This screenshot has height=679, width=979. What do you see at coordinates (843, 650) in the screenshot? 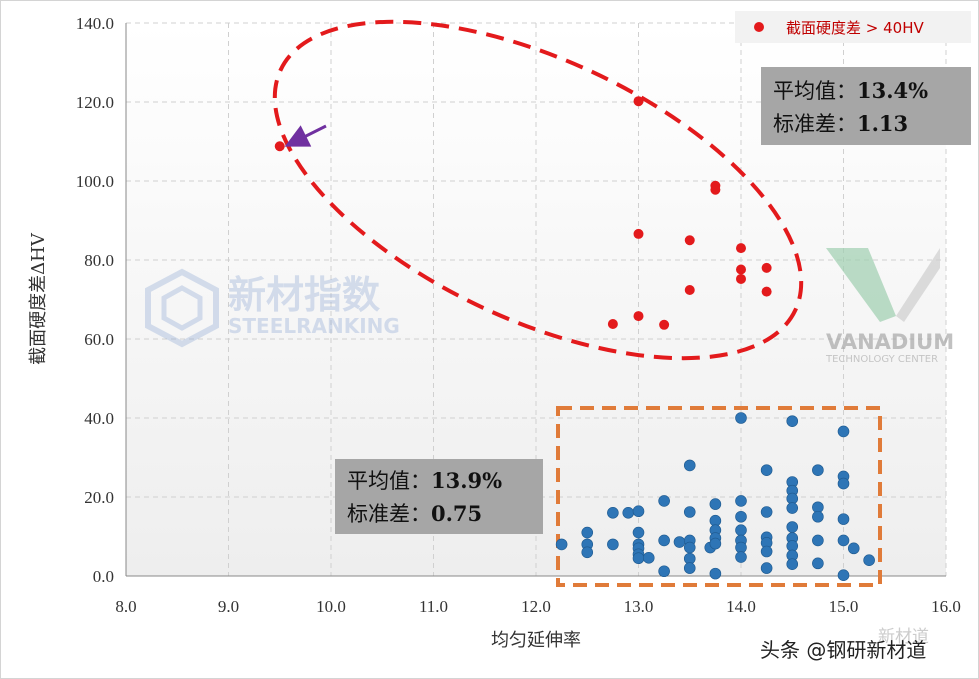
I see `footer-credit: 头条 @钢研新材道` at bounding box center [843, 650].